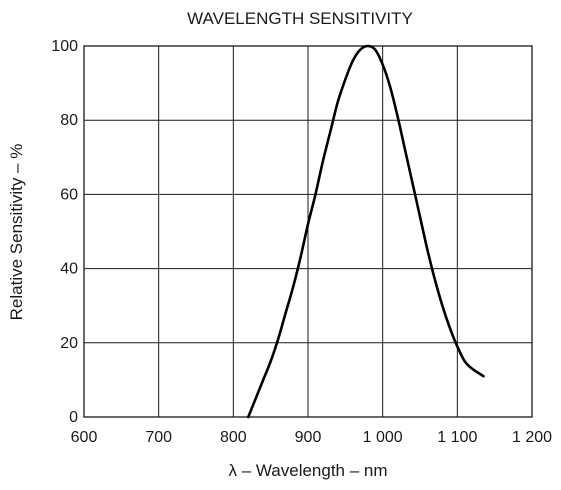  I want to click on x-tick-label: 1 200, so click(532, 437).